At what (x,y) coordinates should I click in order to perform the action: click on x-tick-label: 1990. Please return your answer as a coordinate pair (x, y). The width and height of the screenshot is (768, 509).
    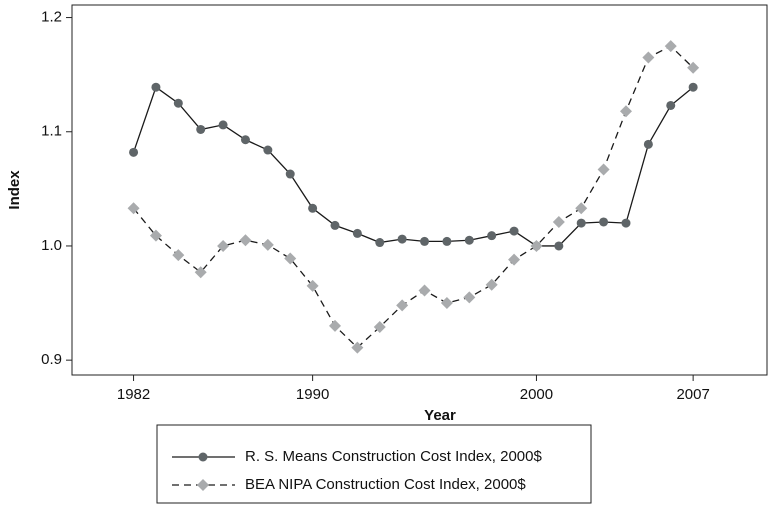
    Looking at the image, I should click on (312, 394).